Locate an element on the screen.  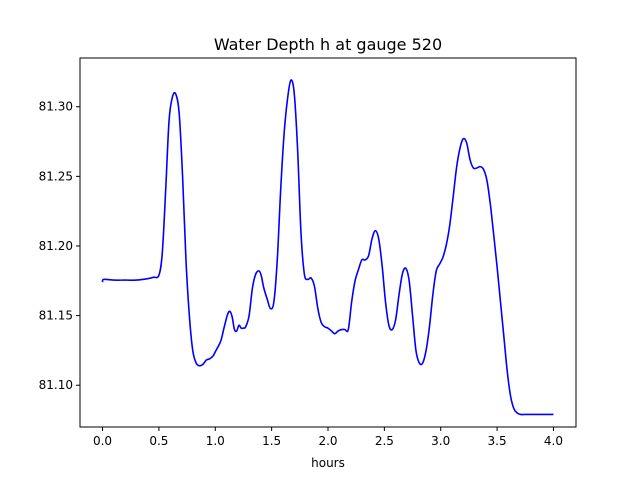
x-tick-label: 3.5 is located at coordinates (497, 441).